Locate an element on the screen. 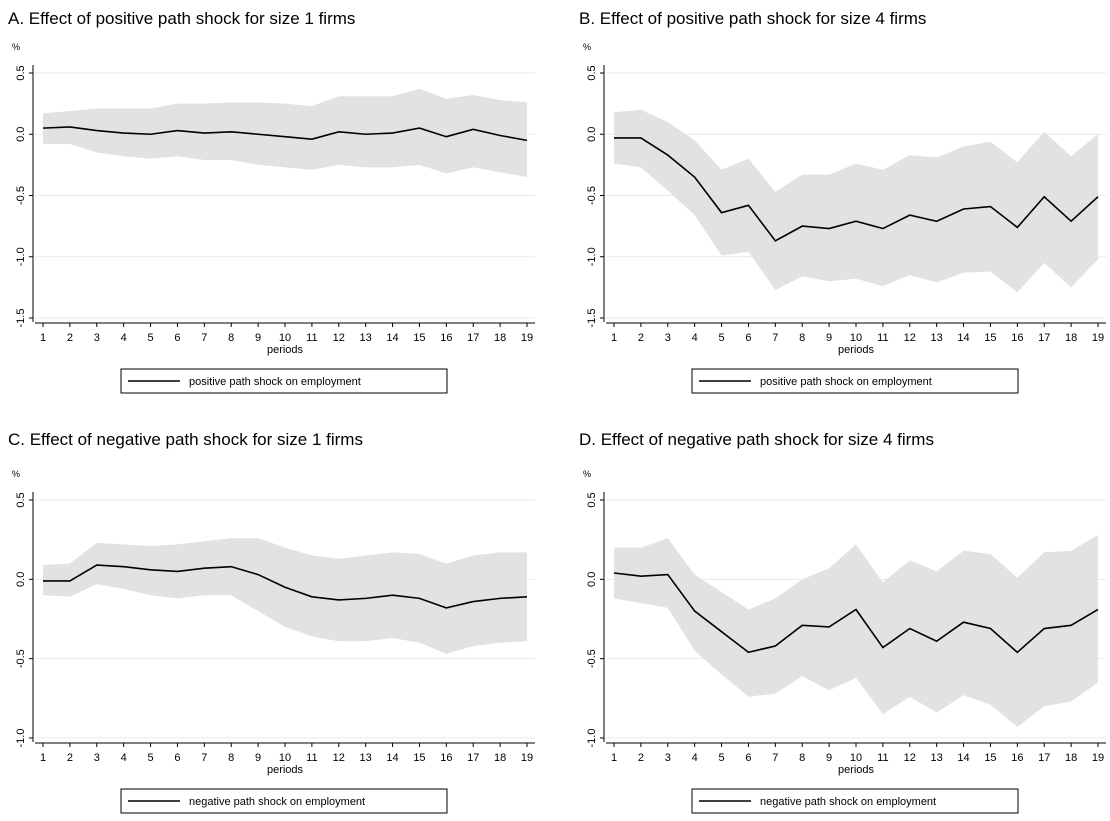 The width and height of the screenshot is (1110, 821). legend-box is located at coordinates (284, 381).